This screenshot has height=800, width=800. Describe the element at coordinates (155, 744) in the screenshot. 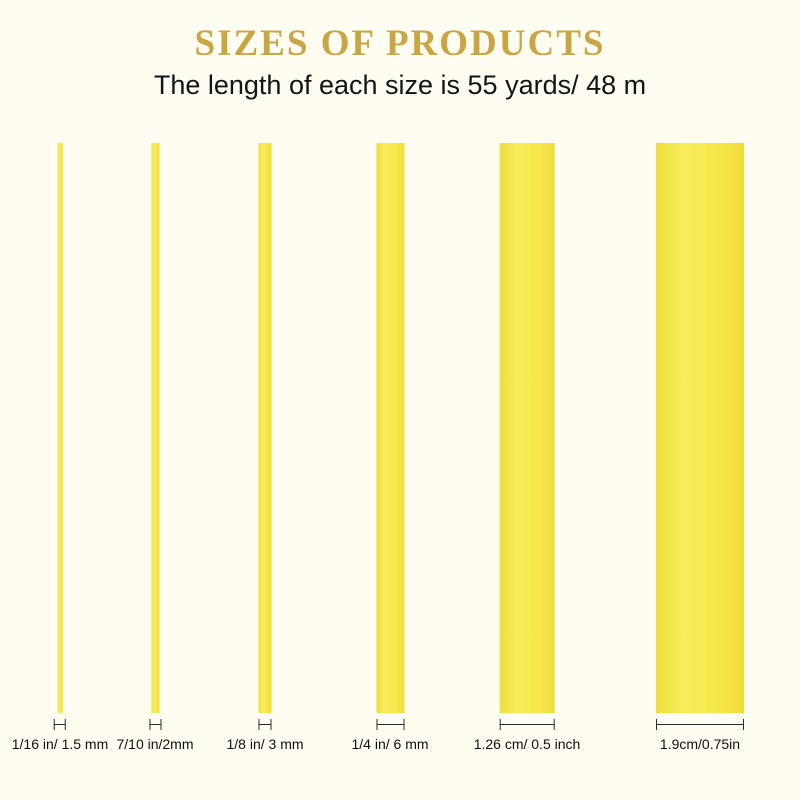

I see `size-label: 7/10 in/2mm` at that location.